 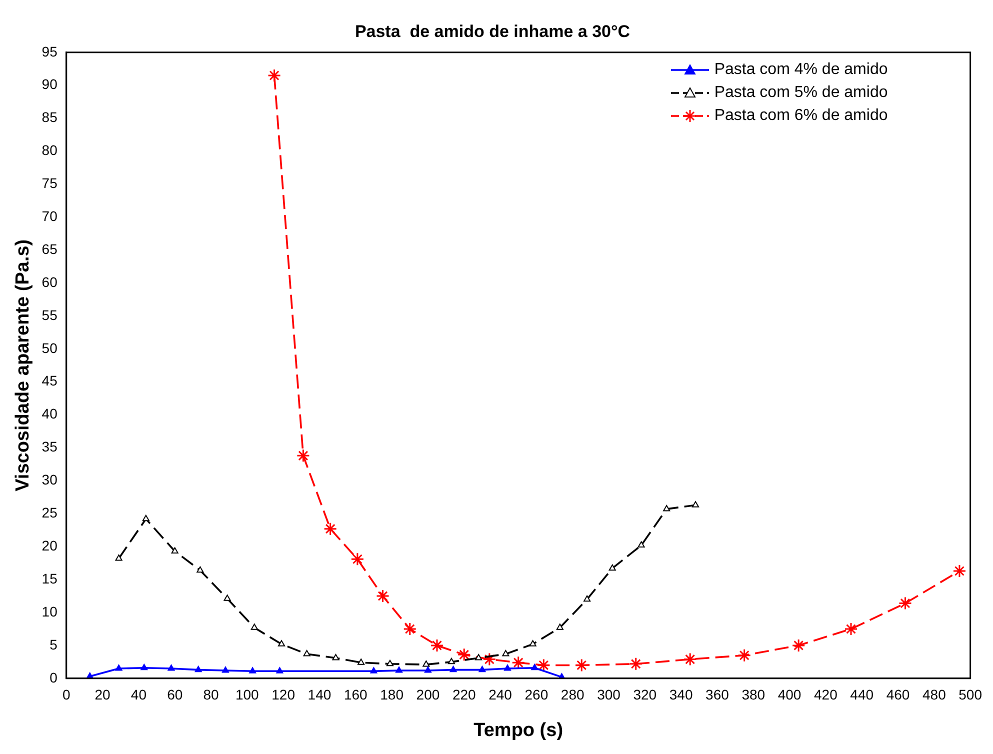 What do you see at coordinates (138, 694) in the screenshot?
I see `x-tick-label: 40` at bounding box center [138, 694].